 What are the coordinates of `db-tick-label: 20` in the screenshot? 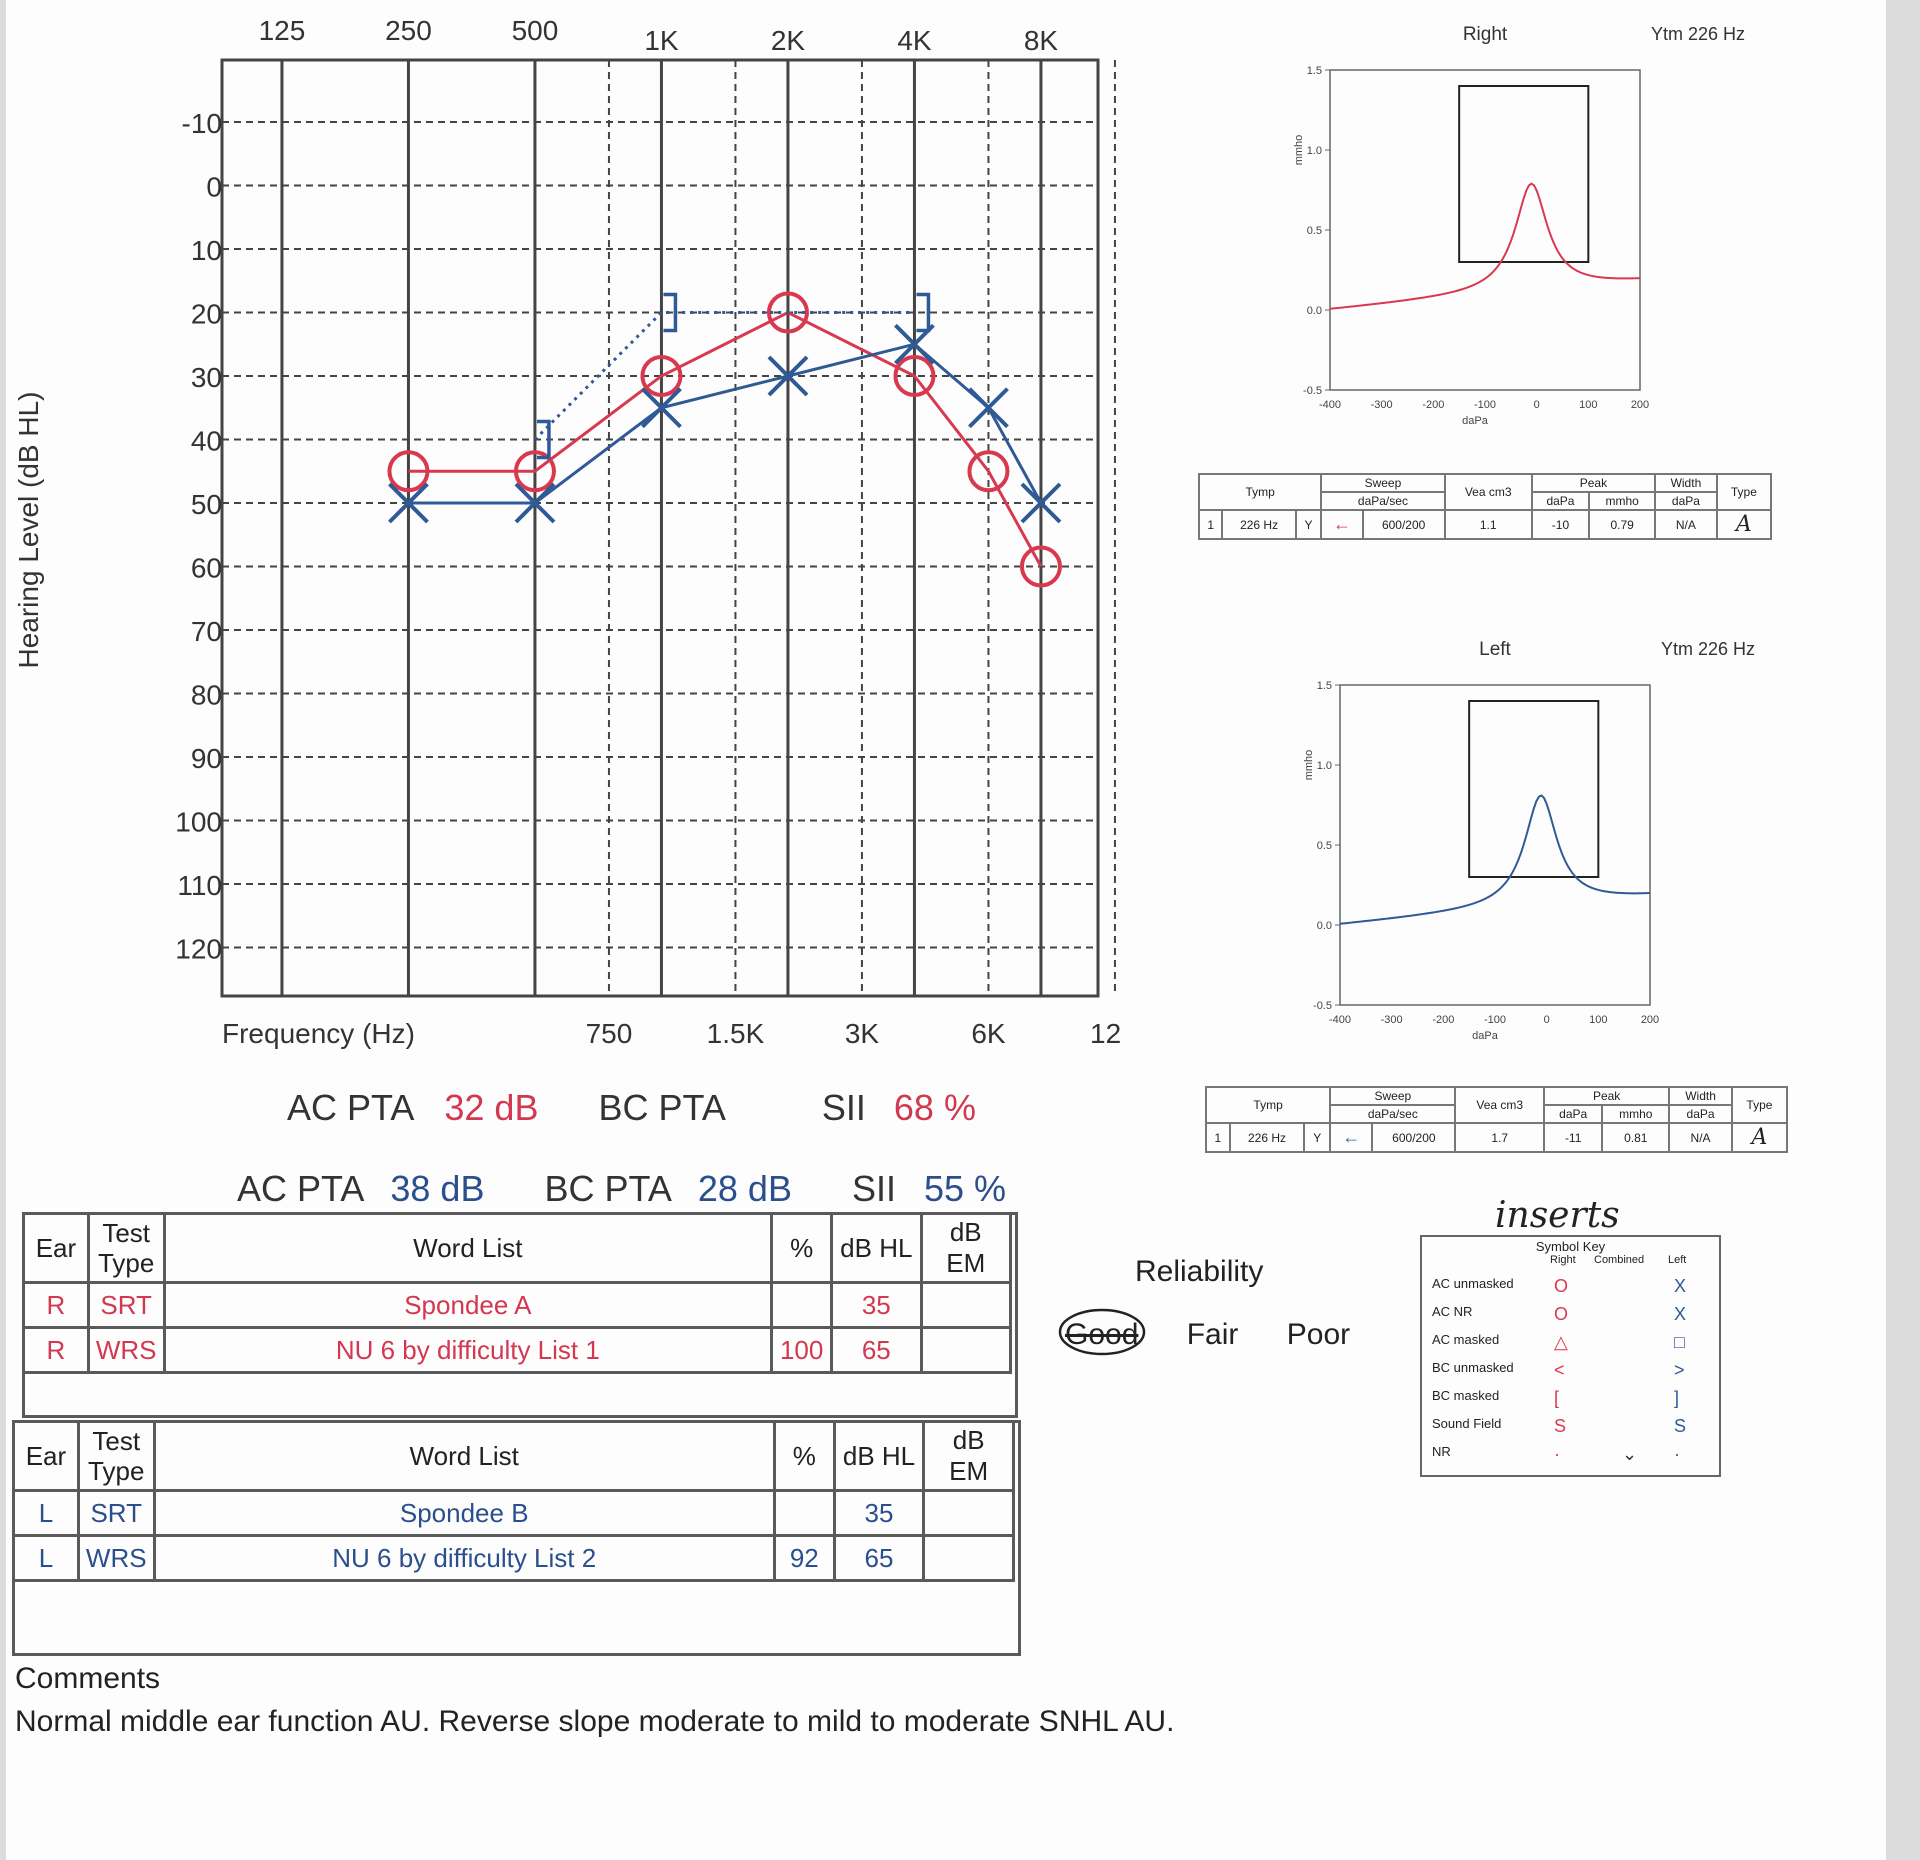 It's located at (206, 314).